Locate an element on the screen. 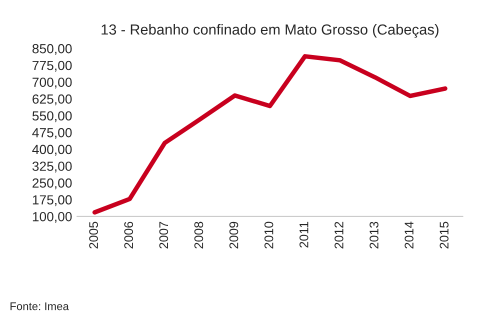 The width and height of the screenshot is (482, 323). y-tick-label: 475,00 is located at coordinates (52, 133).